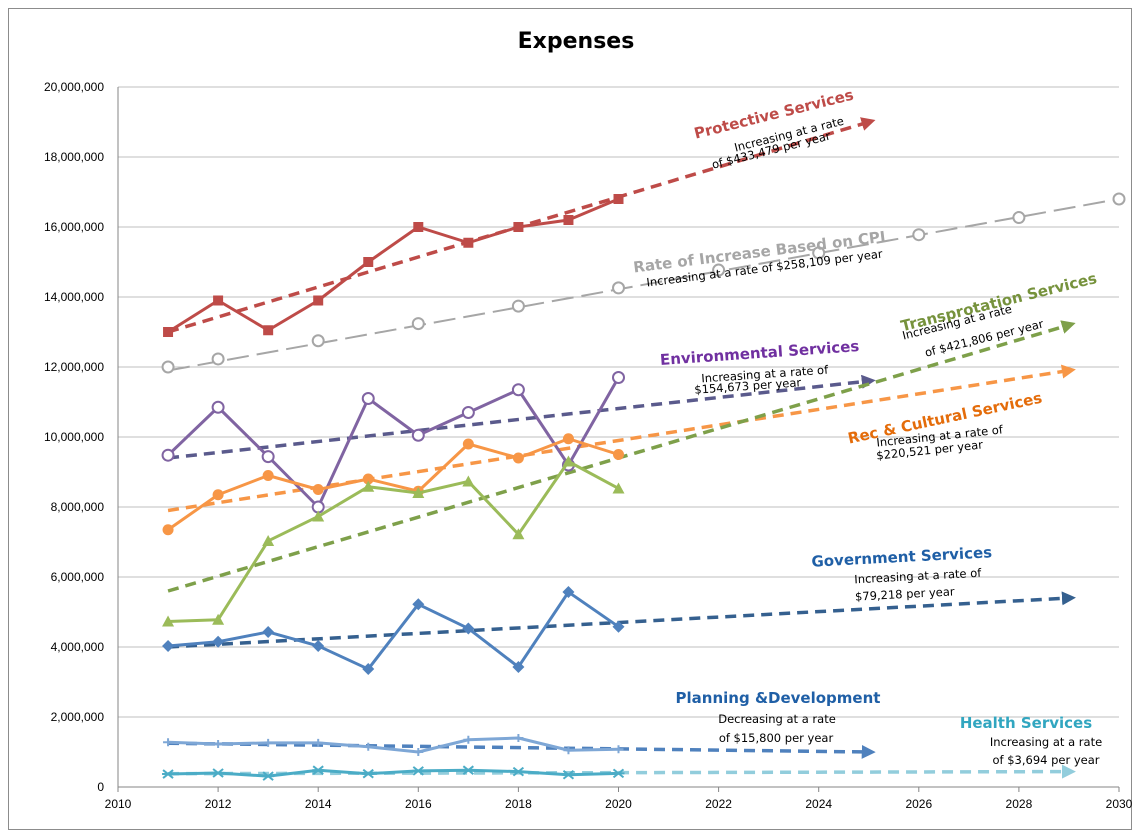 The image size is (1136, 833). Describe the element at coordinates (718, 804) in the screenshot. I see `x-tick-label: 2022` at that location.